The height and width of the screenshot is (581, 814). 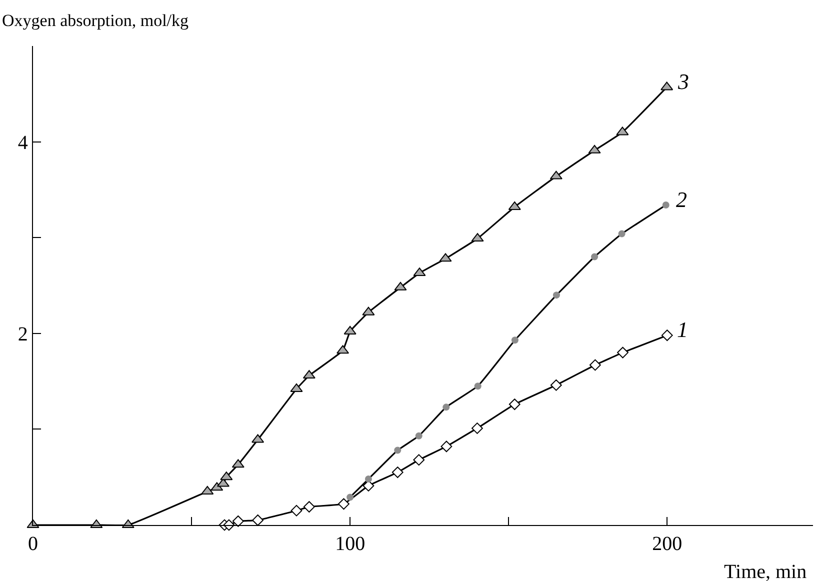 What do you see at coordinates (682, 329) in the screenshot?
I see `series-label: 1` at bounding box center [682, 329].